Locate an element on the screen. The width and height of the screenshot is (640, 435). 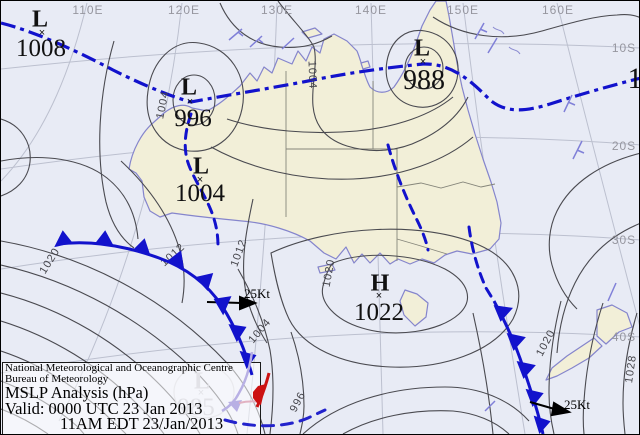
isobar-label: 1004 is located at coordinates (312, 75).